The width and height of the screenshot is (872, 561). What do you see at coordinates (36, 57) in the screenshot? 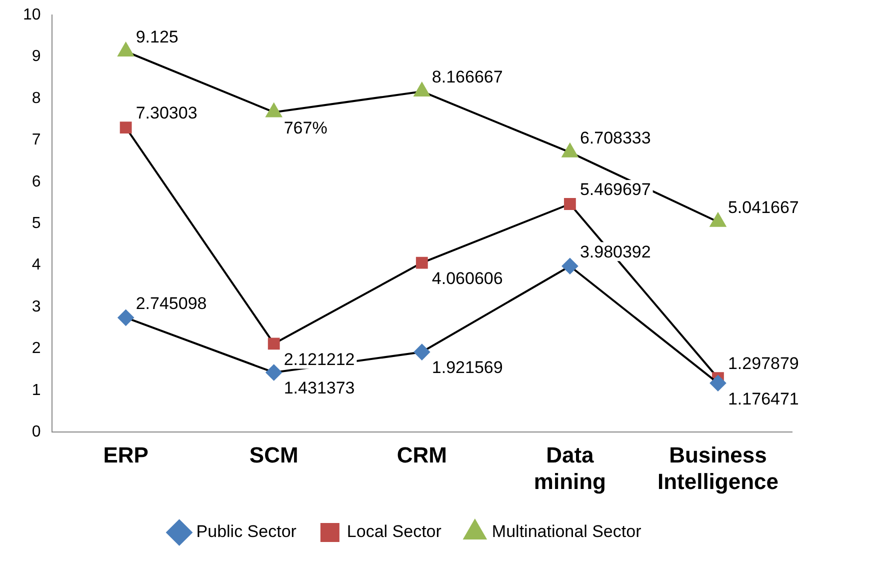
I see `y-tick-label: 9` at bounding box center [36, 57].